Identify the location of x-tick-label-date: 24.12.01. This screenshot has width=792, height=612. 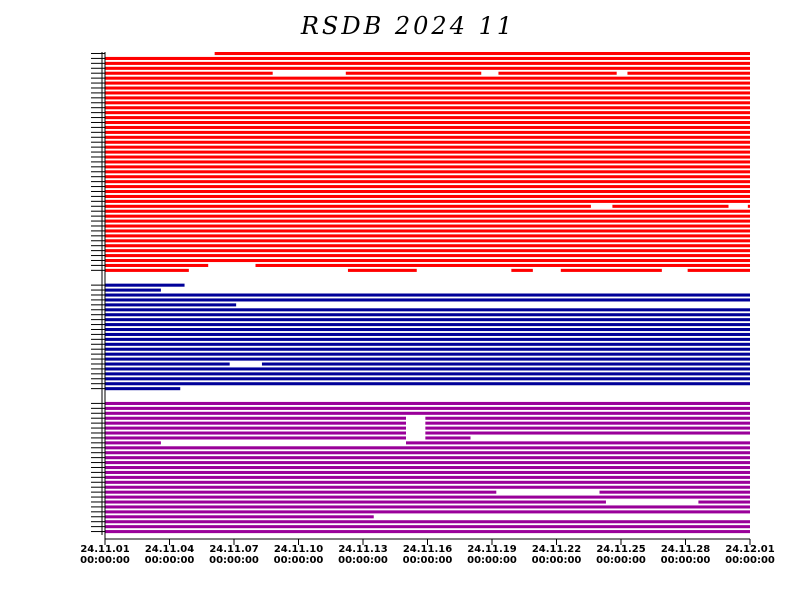
(749, 549).